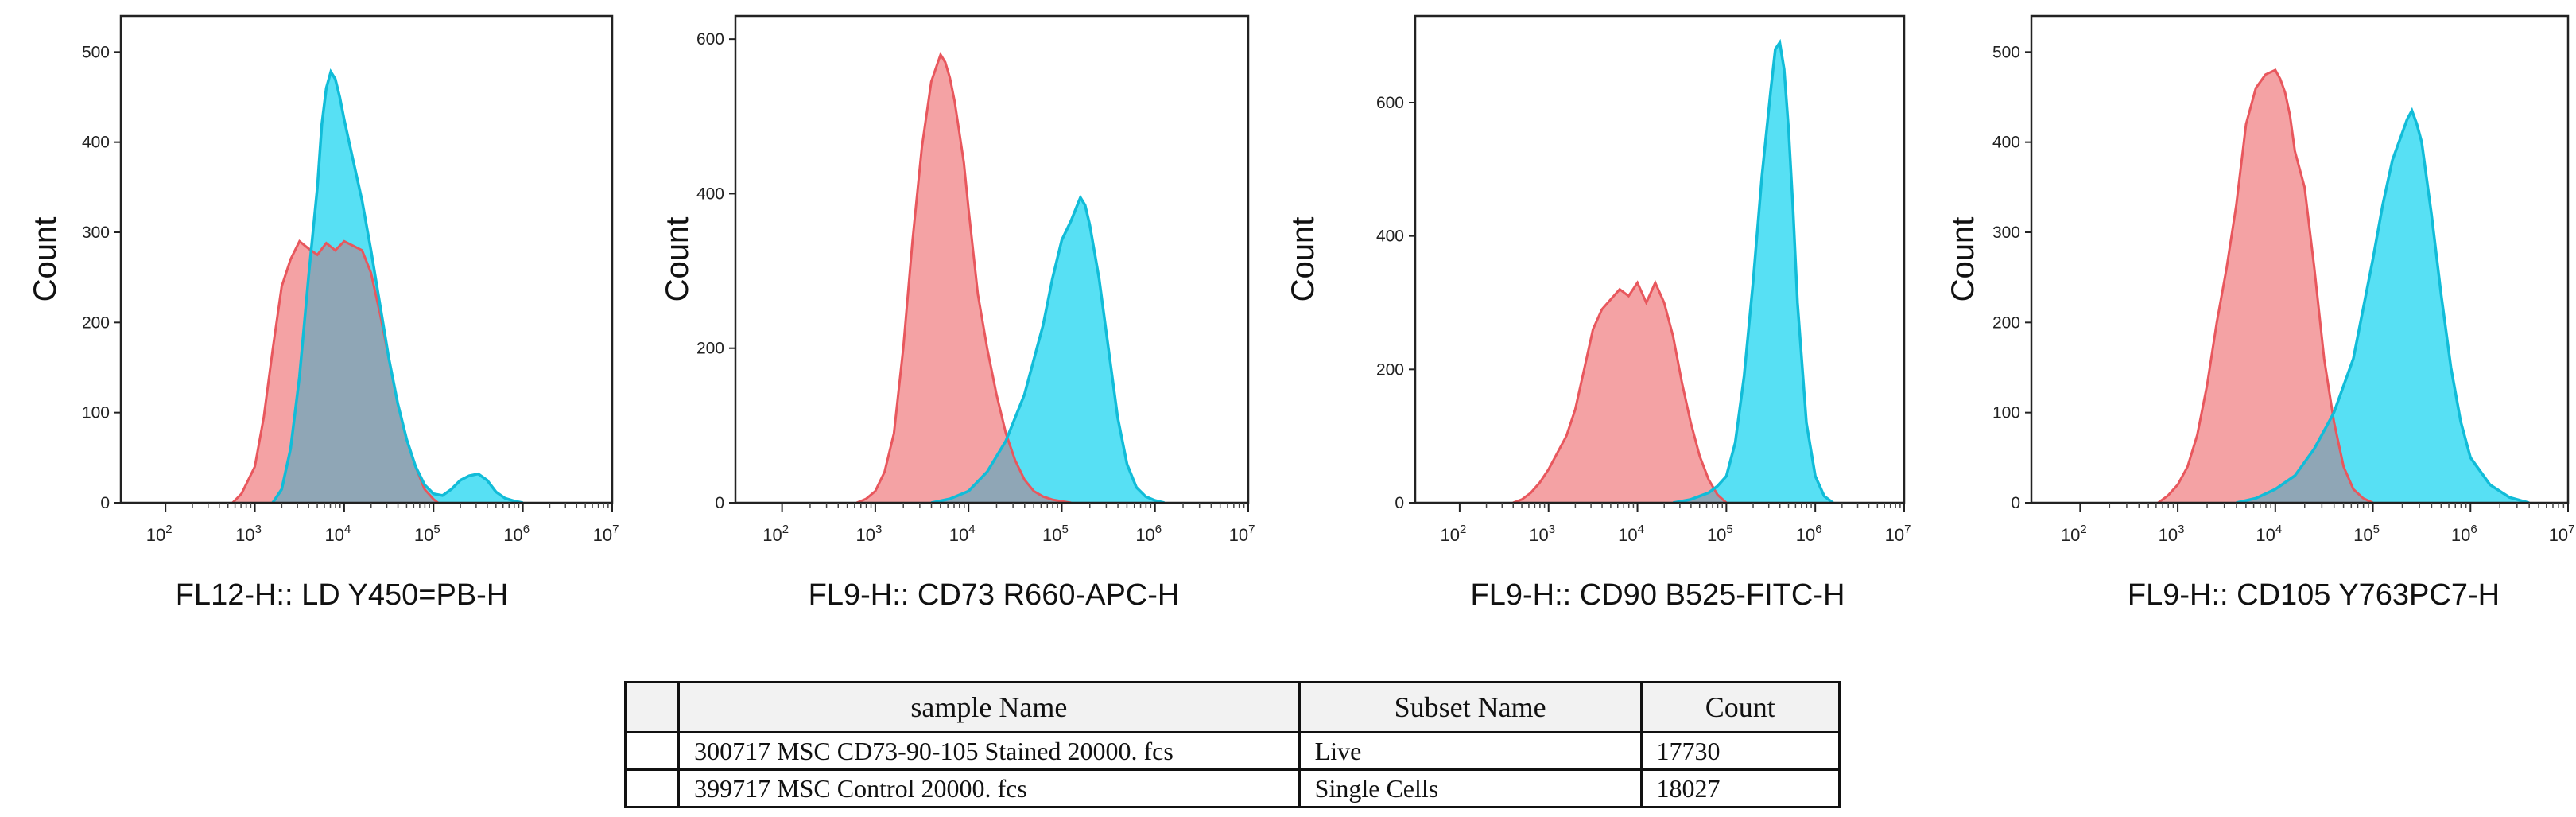  What do you see at coordinates (343, 595) in the screenshot?
I see `x-axis-title: FL12-H:: LD Y450=PB-H` at bounding box center [343, 595].